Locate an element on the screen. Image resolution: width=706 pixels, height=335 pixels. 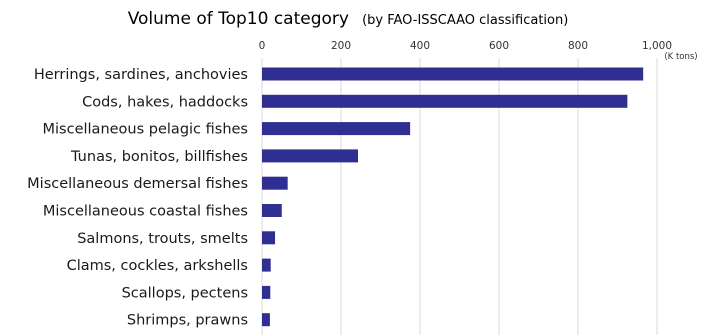
chart-title-main: Volume of Top10 category is located at coordinates (238, 19).